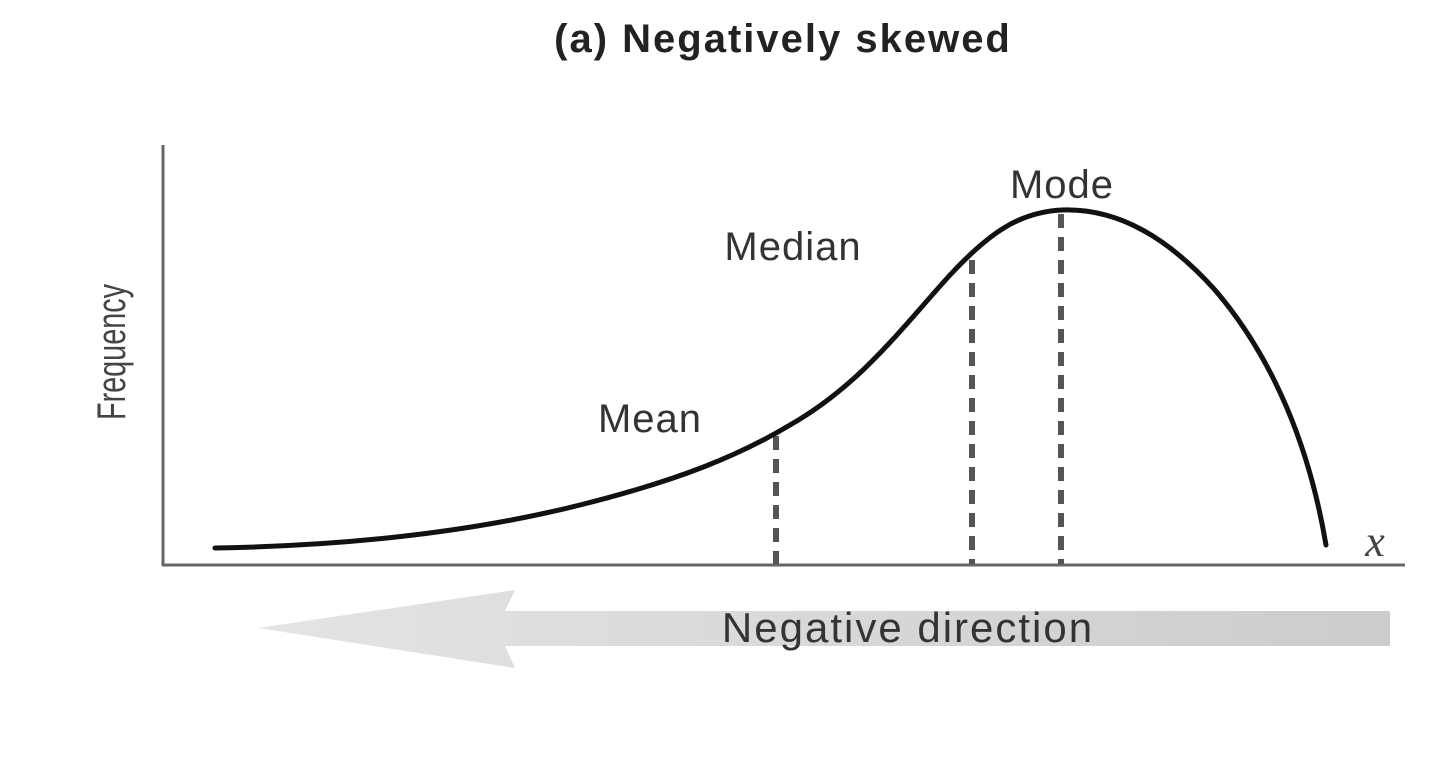 The width and height of the screenshot is (1440, 780). I want to click on diagram-title: (a) Negatively skewed, so click(783, 39).